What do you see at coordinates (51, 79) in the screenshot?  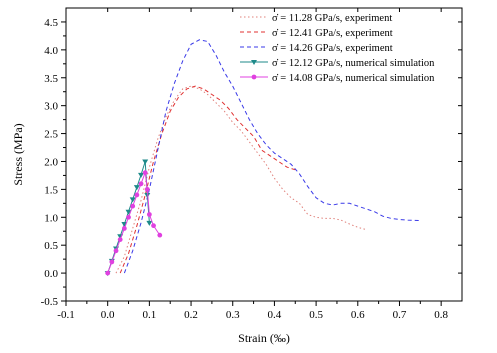 I see `y-tick-label: 3.5` at bounding box center [51, 79].